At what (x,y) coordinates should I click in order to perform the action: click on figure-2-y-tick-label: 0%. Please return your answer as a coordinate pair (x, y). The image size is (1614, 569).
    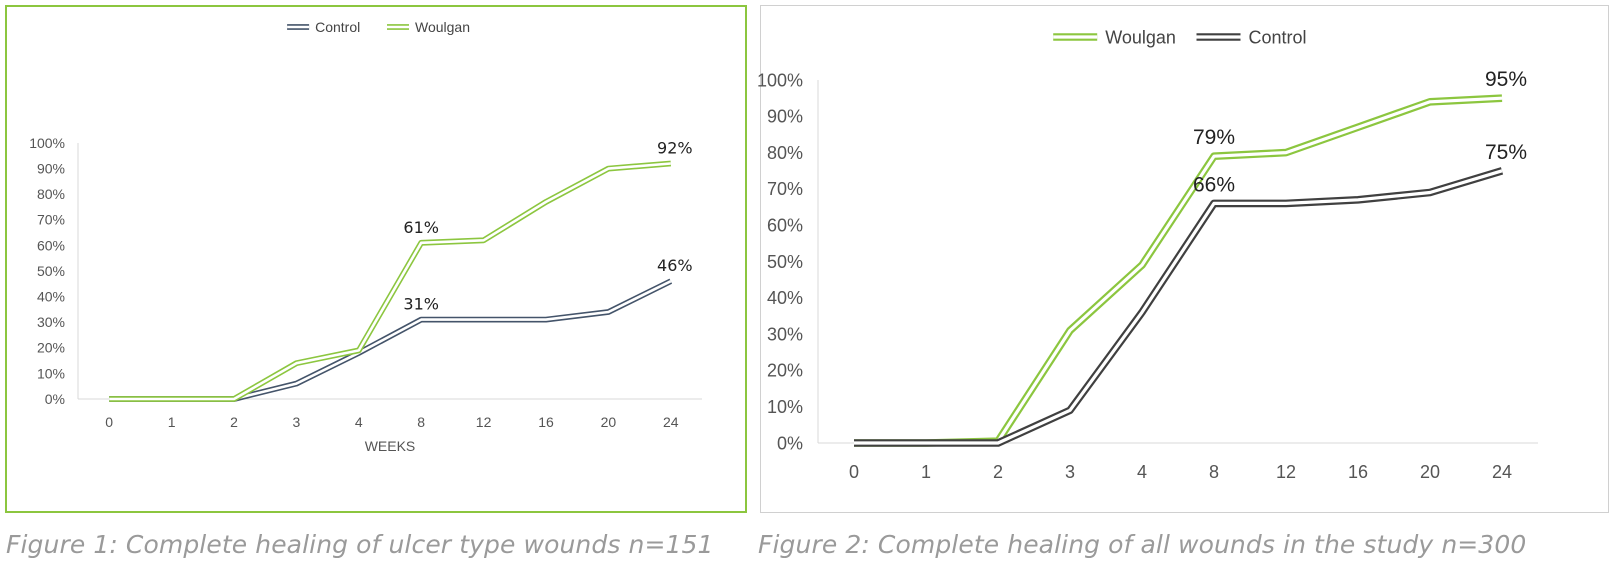
    Looking at the image, I should click on (790, 443).